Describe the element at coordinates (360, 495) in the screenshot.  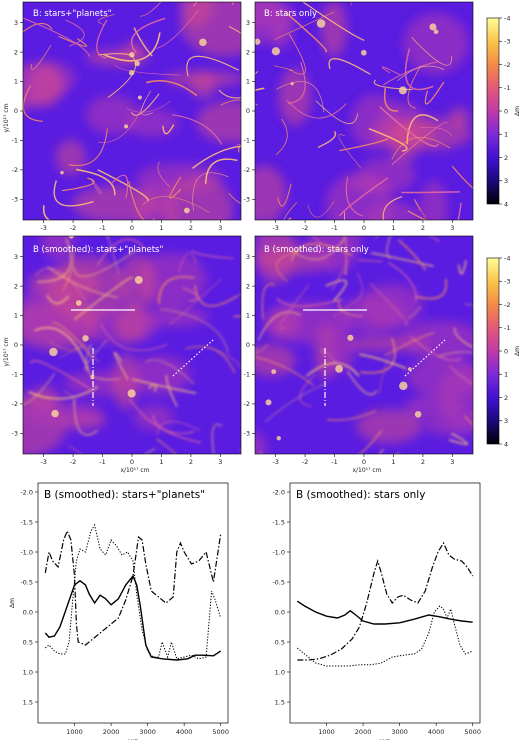
I see `light-curve-title: B (smoothed): stars only` at that location.